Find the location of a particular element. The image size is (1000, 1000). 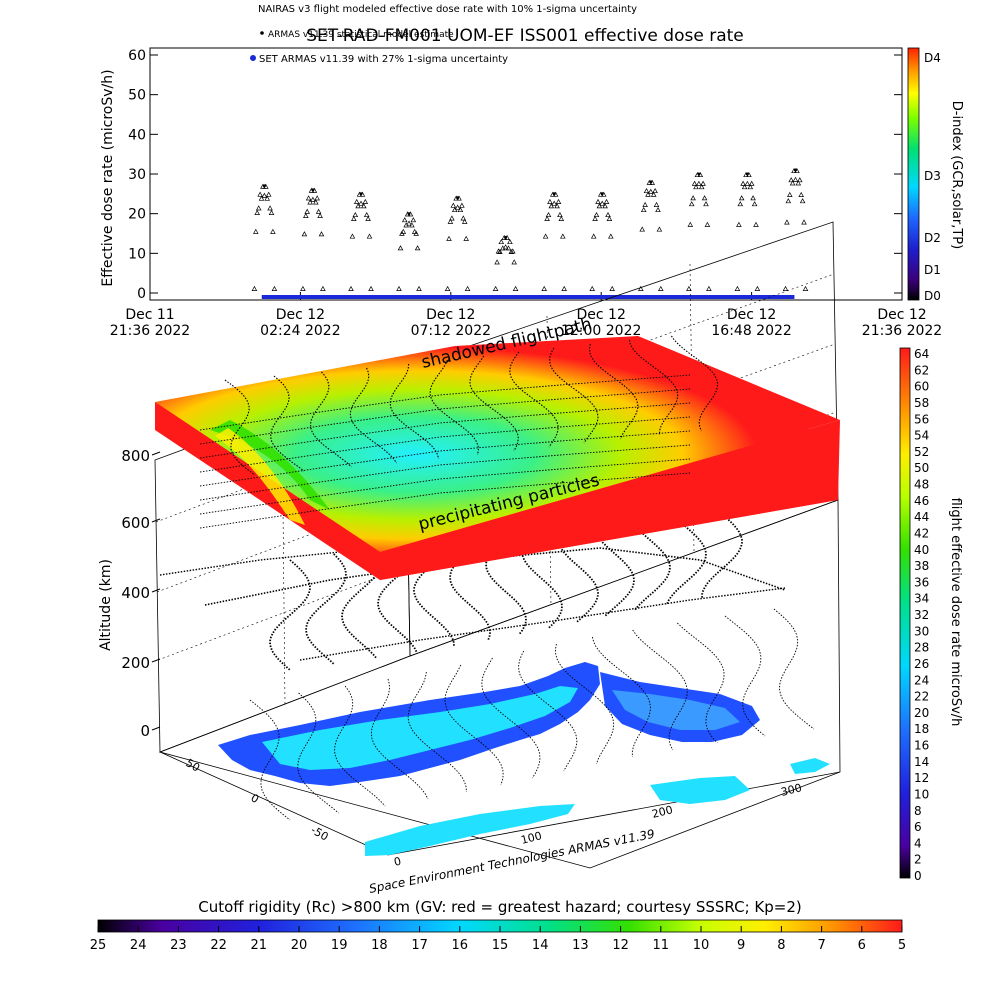

dose-colorbar-tick-label: 48 is located at coordinates (921, 485).